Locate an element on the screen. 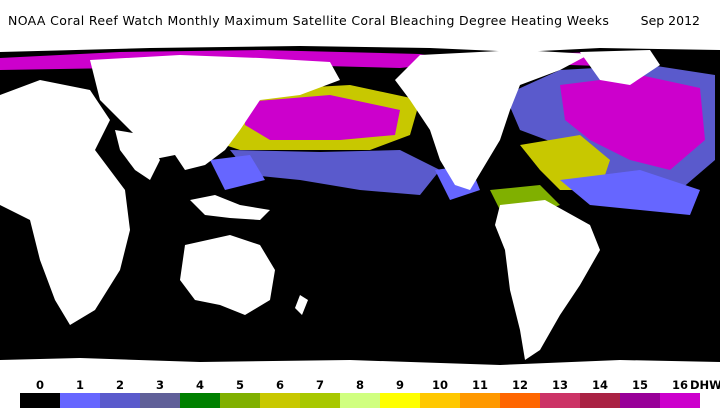 The width and height of the screenshot is (720, 411). land-arctic is located at coordinates (360, 46).